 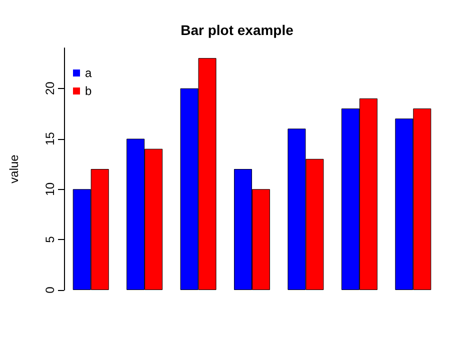 I want to click on legend-label: a, so click(x=88, y=73).